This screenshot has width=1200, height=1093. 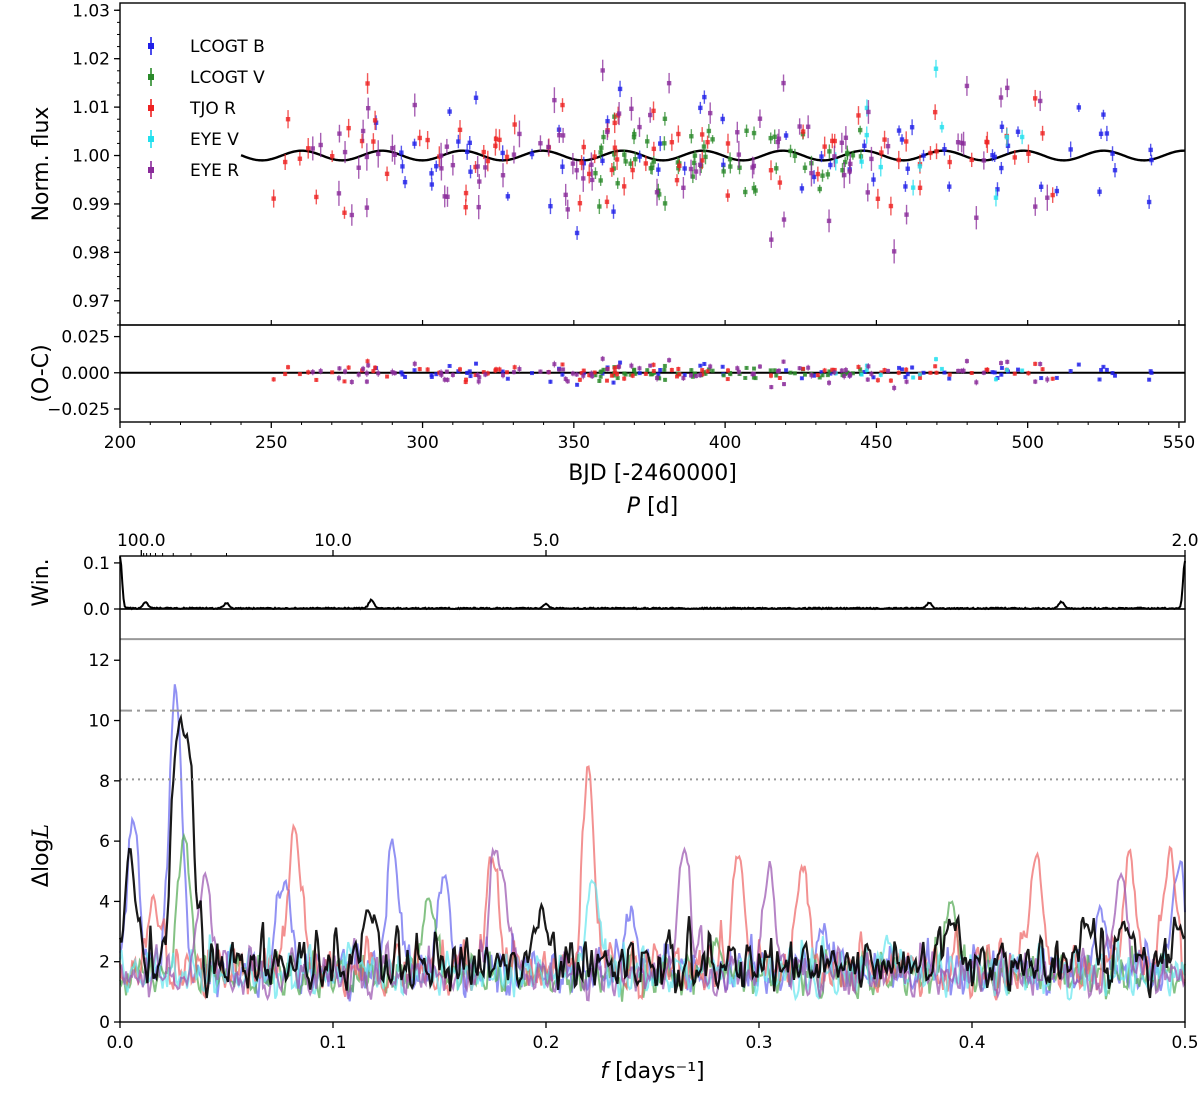 I want to click on oc-xtick-label: 450, so click(x=876, y=443).